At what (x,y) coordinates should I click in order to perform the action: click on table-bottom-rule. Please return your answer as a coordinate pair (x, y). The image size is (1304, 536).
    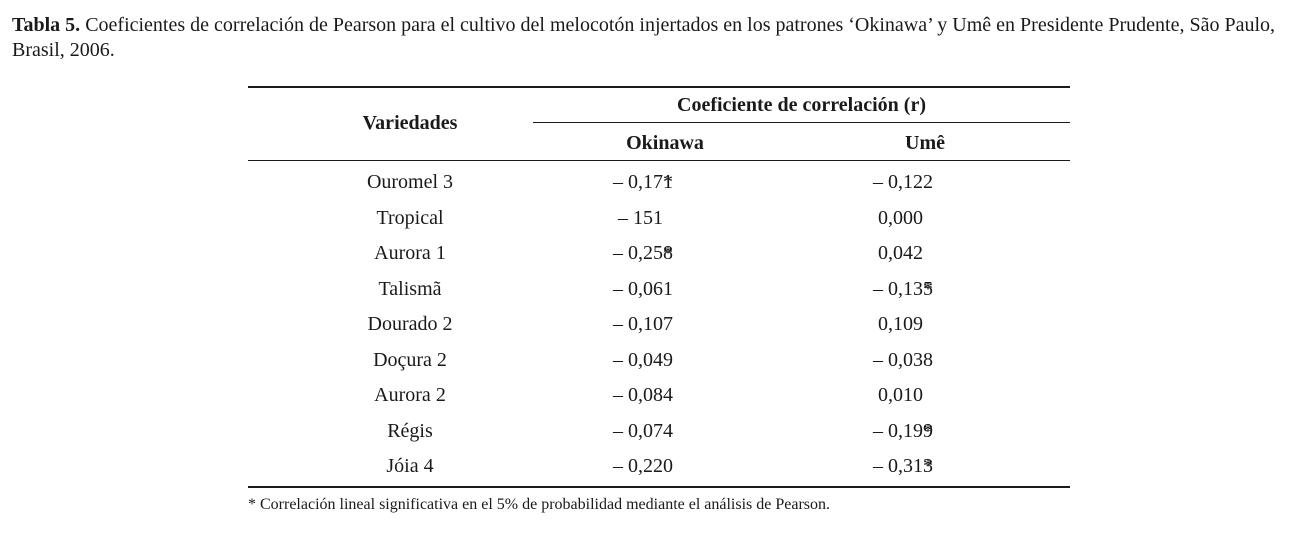
    Looking at the image, I should click on (659, 487).